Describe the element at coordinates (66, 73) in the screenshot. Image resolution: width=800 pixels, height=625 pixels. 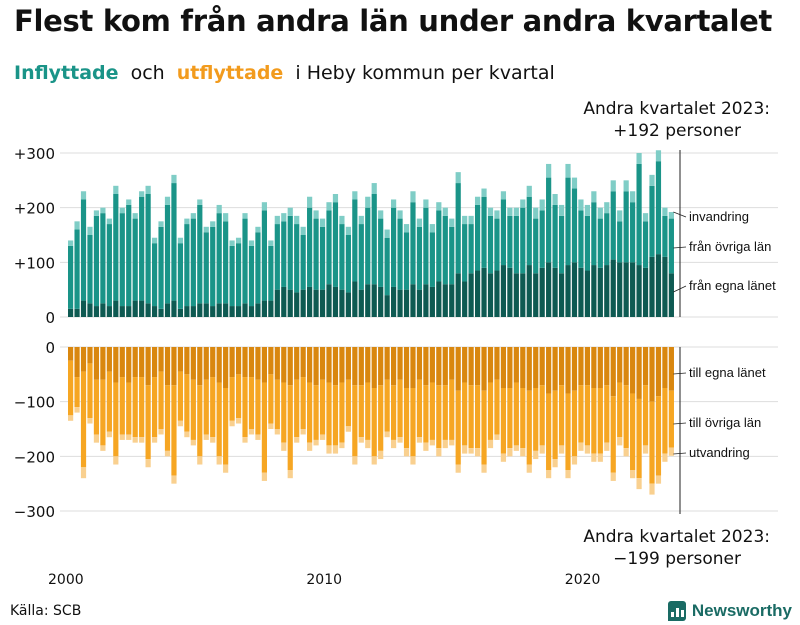
I see `subtitle-inflyttade: Inflyttade` at that location.